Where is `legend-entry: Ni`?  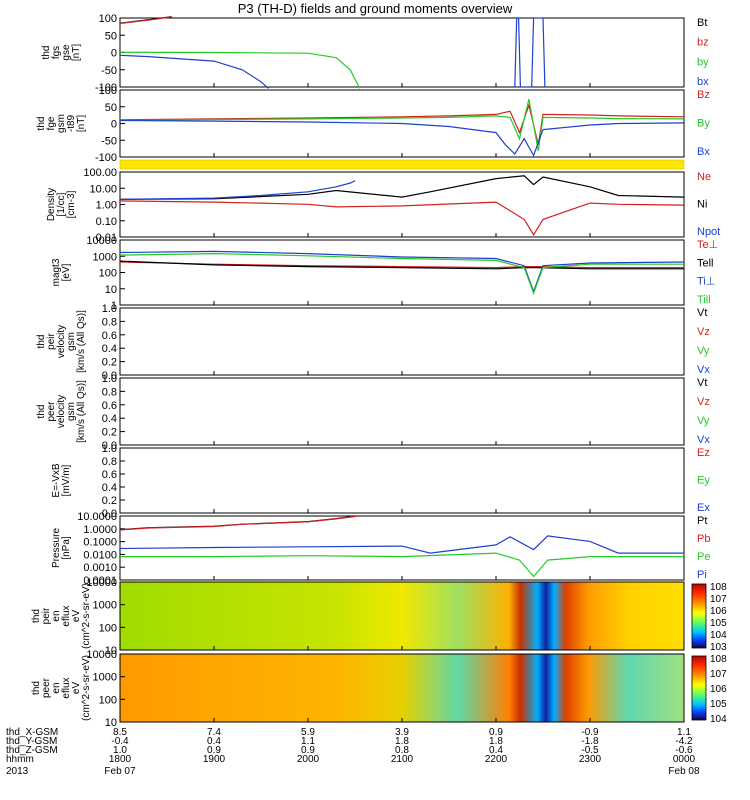 legend-entry: Ni is located at coordinates (702, 205).